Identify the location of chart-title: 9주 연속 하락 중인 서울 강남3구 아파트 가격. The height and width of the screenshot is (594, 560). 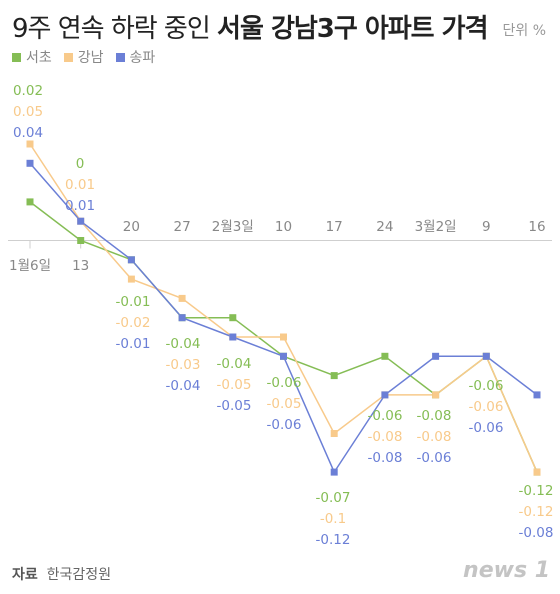
(250, 26).